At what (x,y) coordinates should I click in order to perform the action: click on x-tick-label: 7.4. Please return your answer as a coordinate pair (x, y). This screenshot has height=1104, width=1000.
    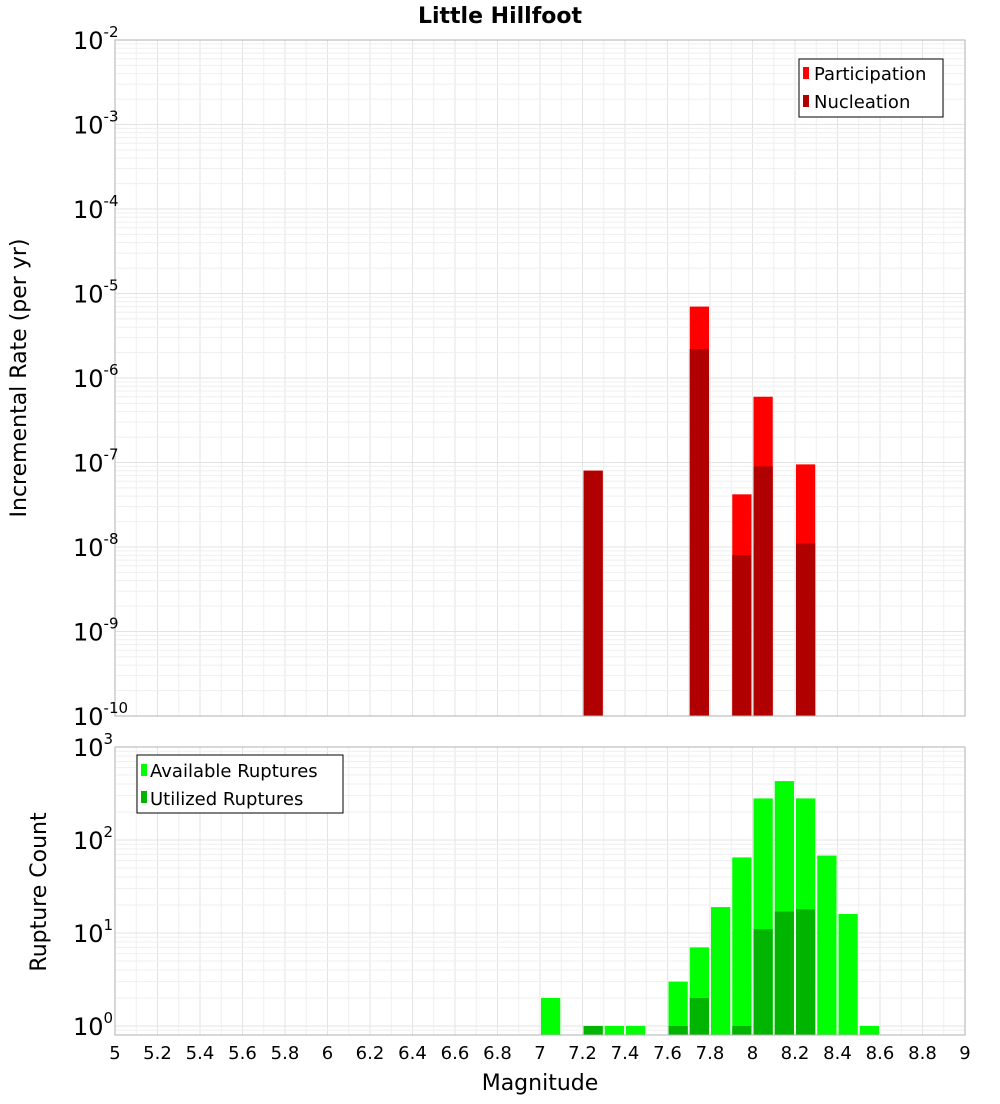
    Looking at the image, I should click on (625, 1053).